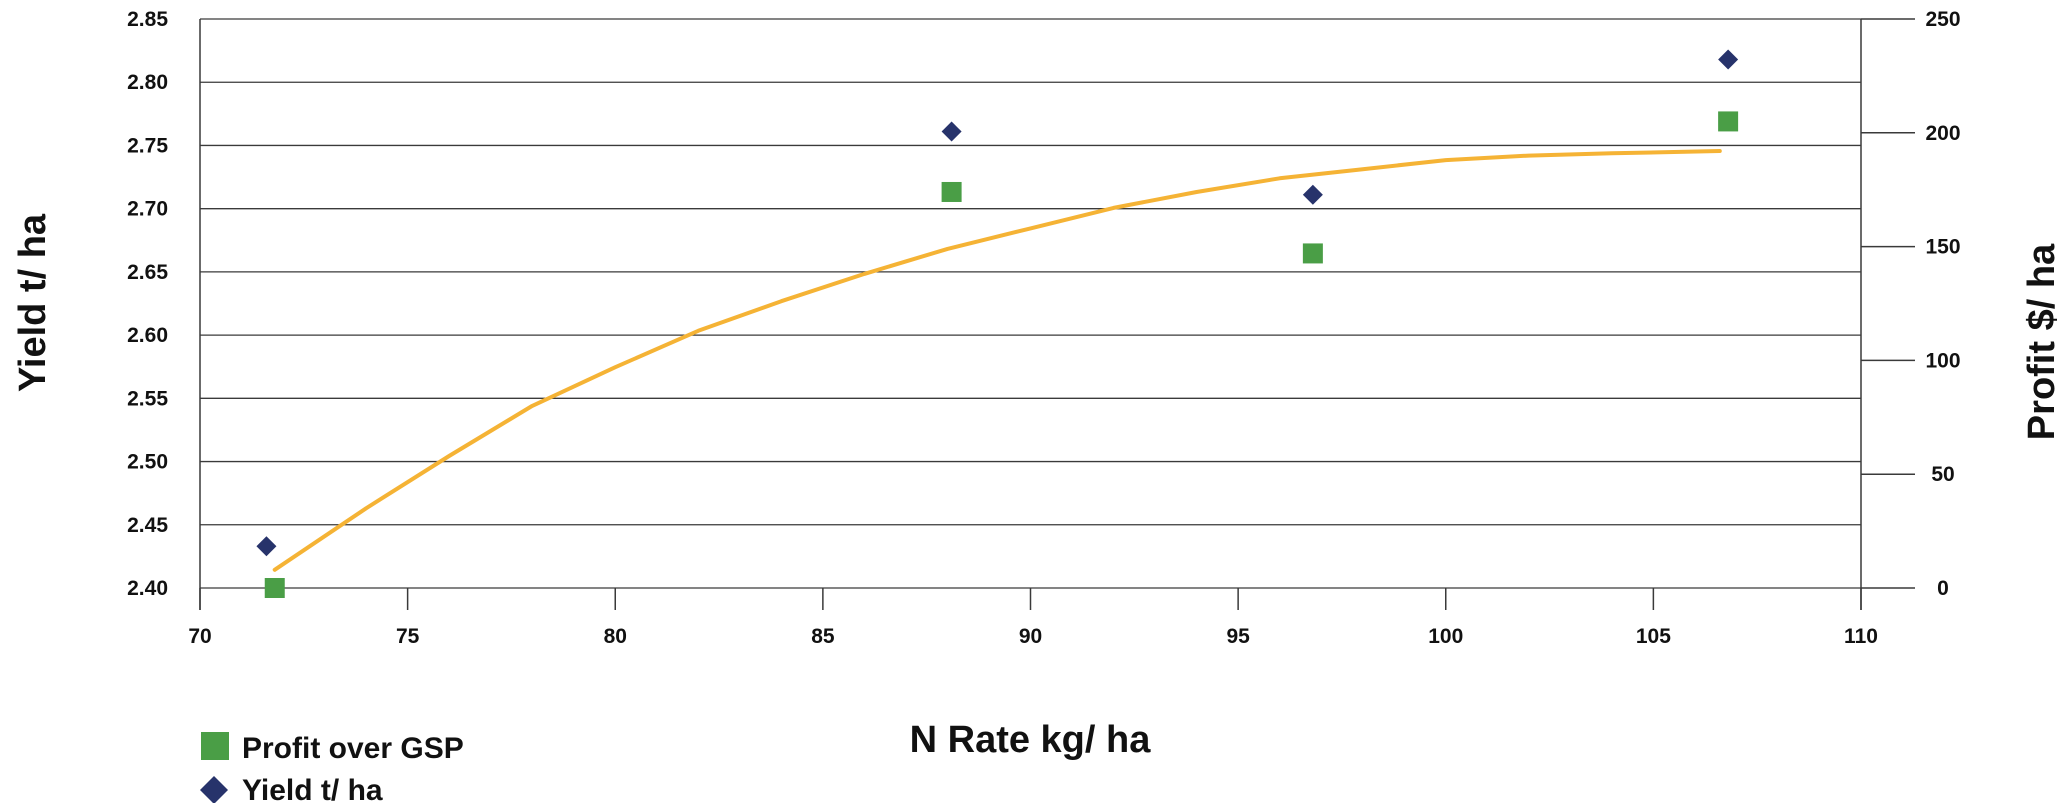 The image size is (2072, 803). I want to click on x-tick-label: 105, so click(1653, 636).